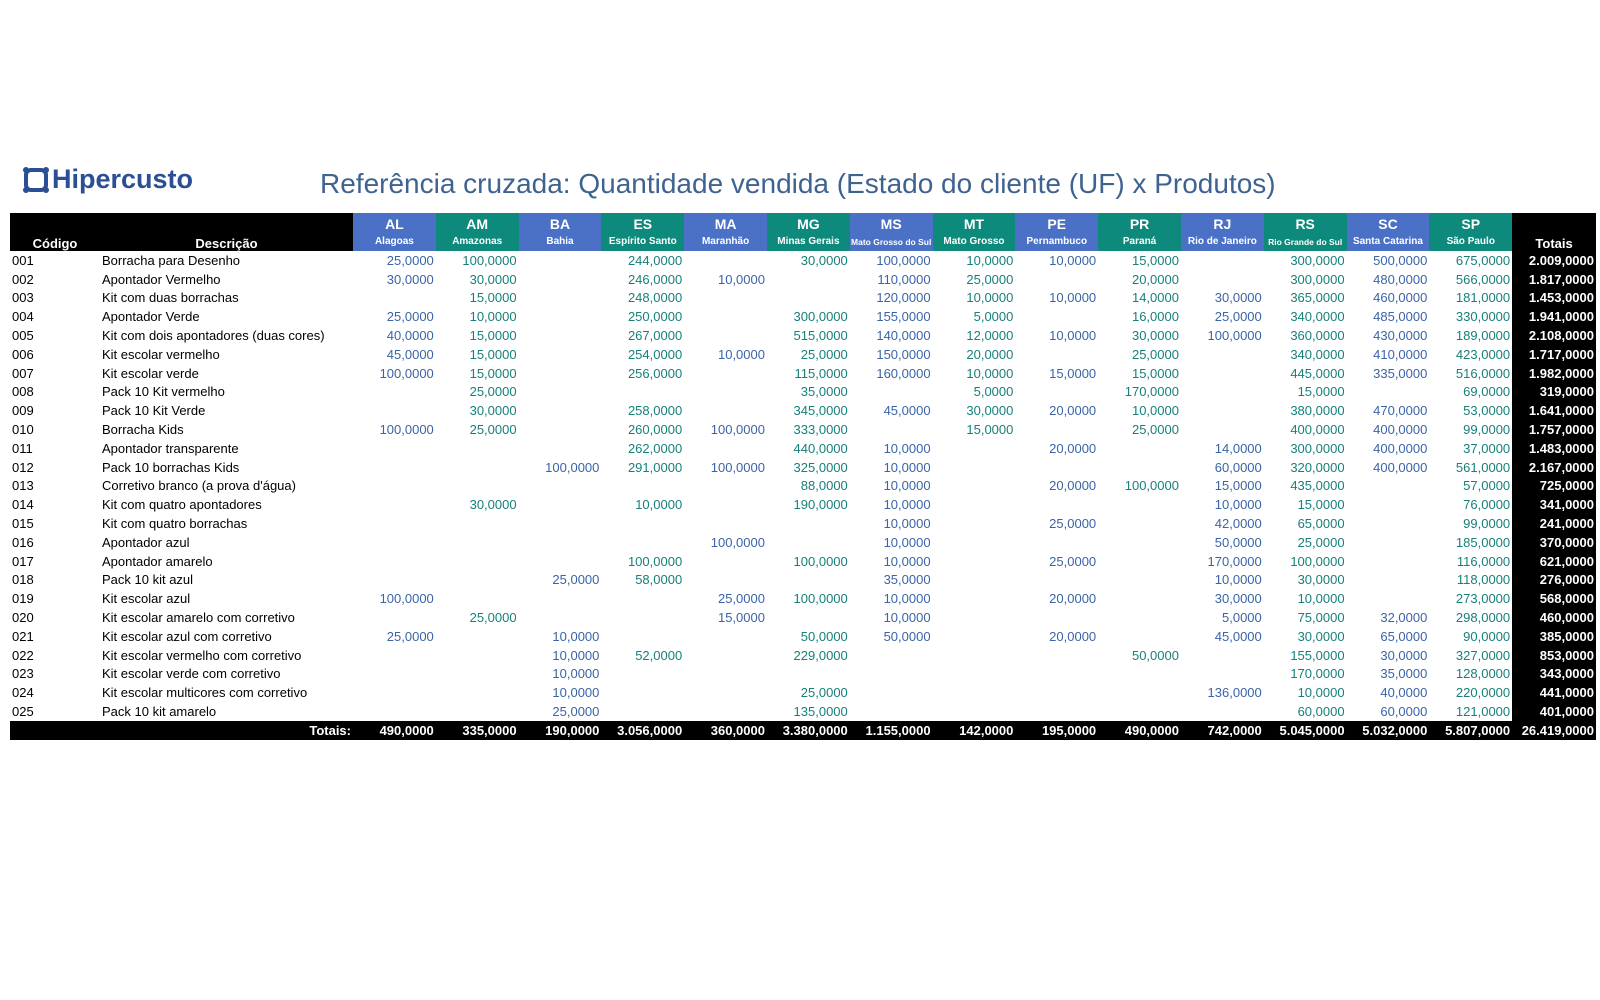  Describe the element at coordinates (1487, 411) in the screenshot. I see `cell: 53,0000` at that location.